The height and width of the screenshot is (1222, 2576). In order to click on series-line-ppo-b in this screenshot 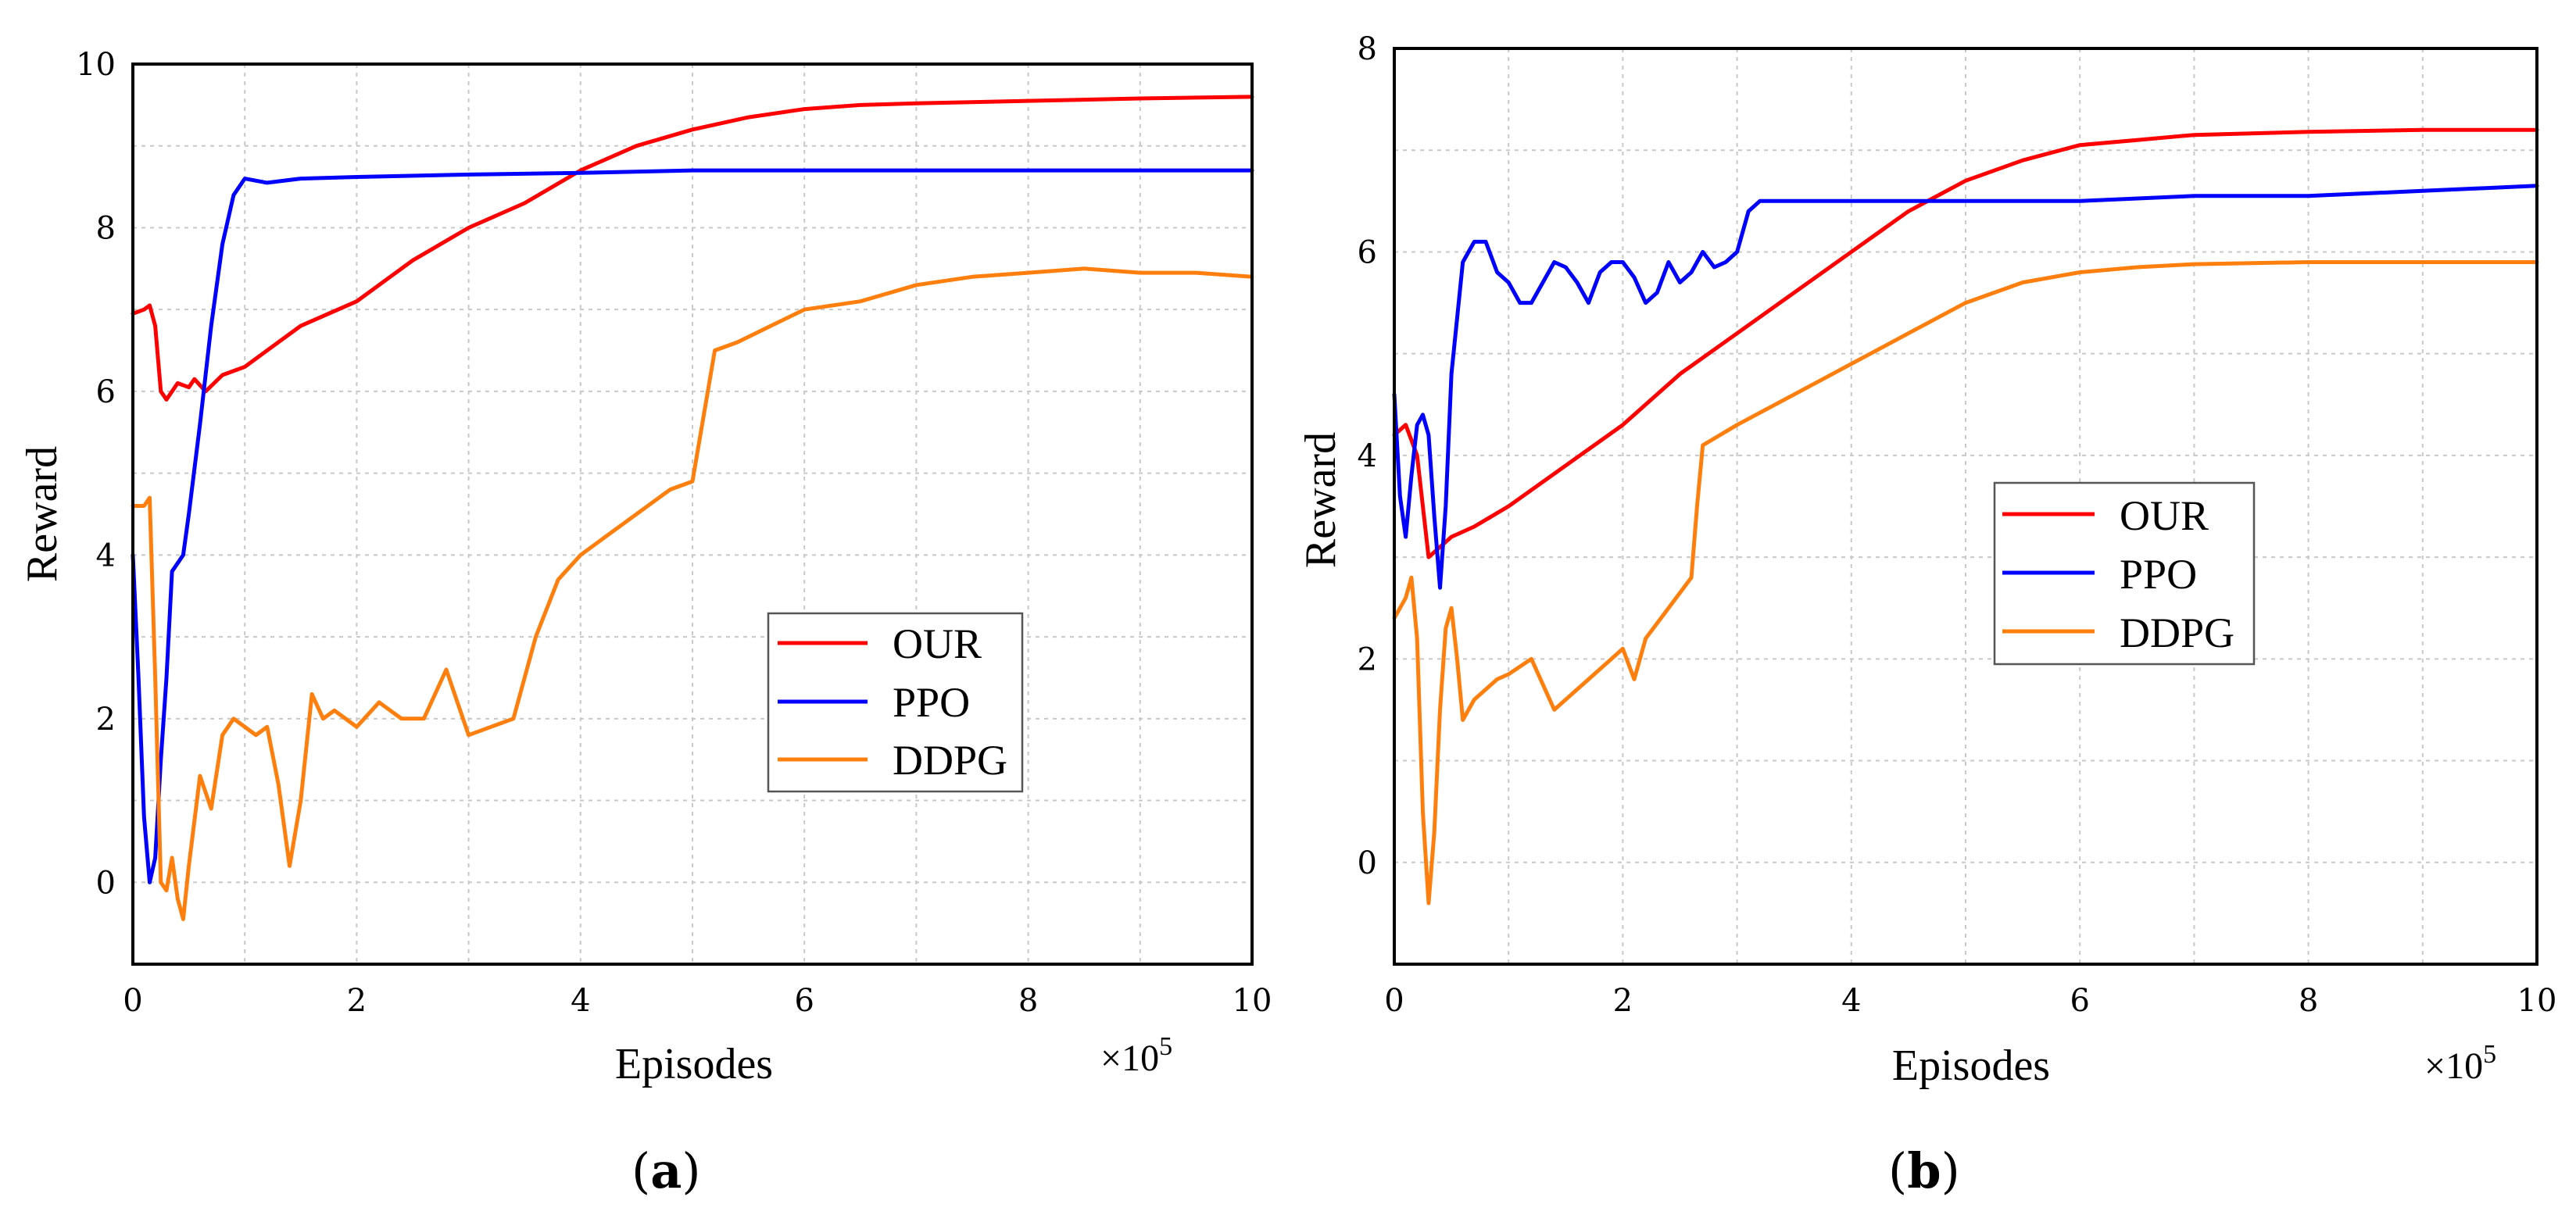, I will do `click(1965, 387)`.